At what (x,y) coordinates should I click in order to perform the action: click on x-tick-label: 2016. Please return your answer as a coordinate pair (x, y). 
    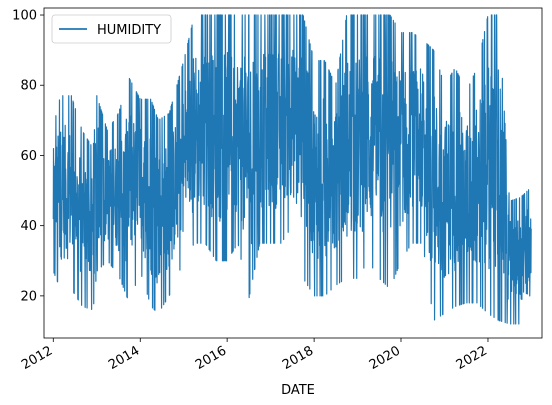
    Looking at the image, I should click on (211, 358).